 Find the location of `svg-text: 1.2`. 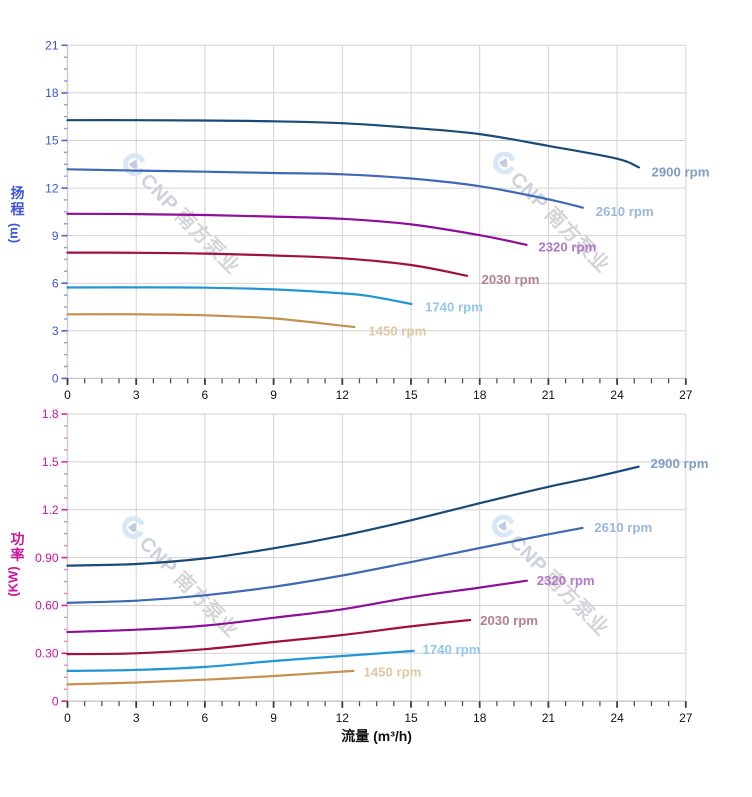

svg-text: 1.2 is located at coordinates (50, 510).